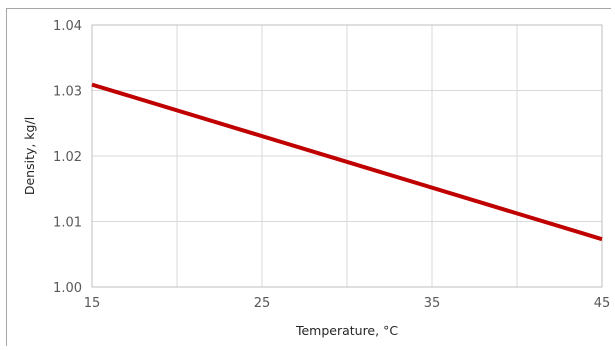 This screenshot has width=615, height=350. I want to click on x-tick-label: 45, so click(602, 303).